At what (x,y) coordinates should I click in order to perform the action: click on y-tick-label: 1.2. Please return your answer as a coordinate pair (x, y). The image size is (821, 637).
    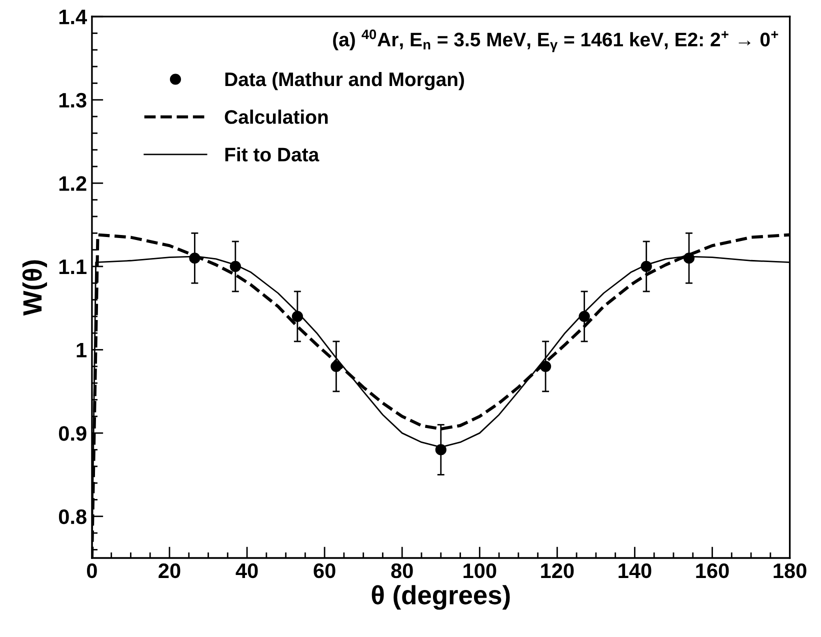
    Looking at the image, I should click on (72, 183).